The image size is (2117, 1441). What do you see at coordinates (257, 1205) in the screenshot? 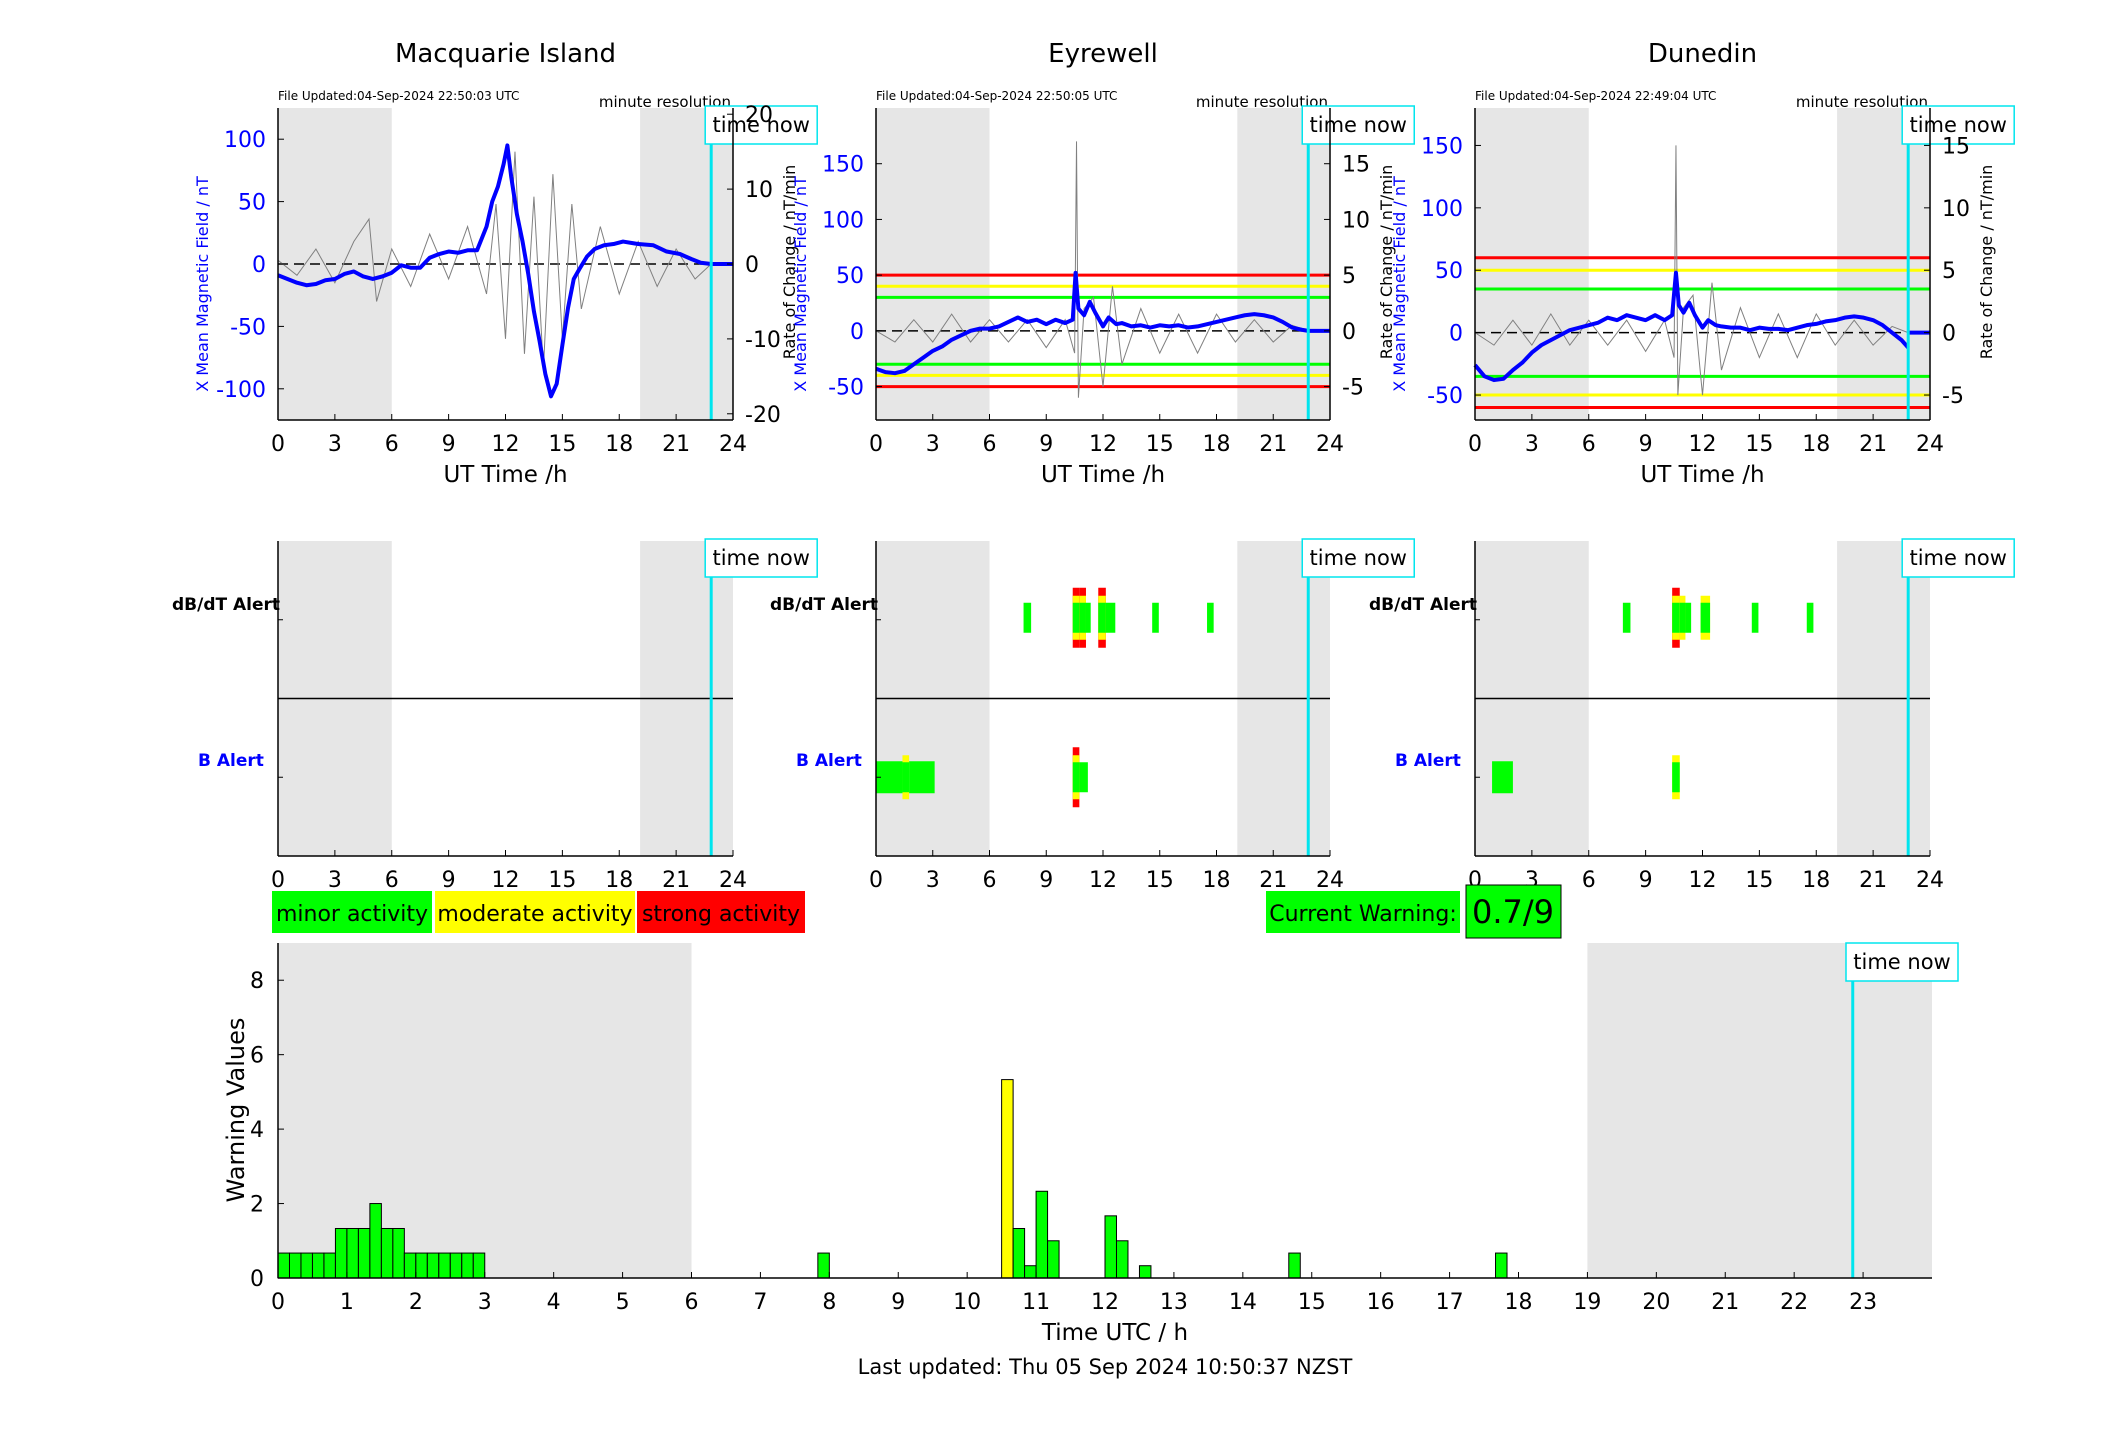
I see `y-tick-label: 2` at bounding box center [257, 1205].